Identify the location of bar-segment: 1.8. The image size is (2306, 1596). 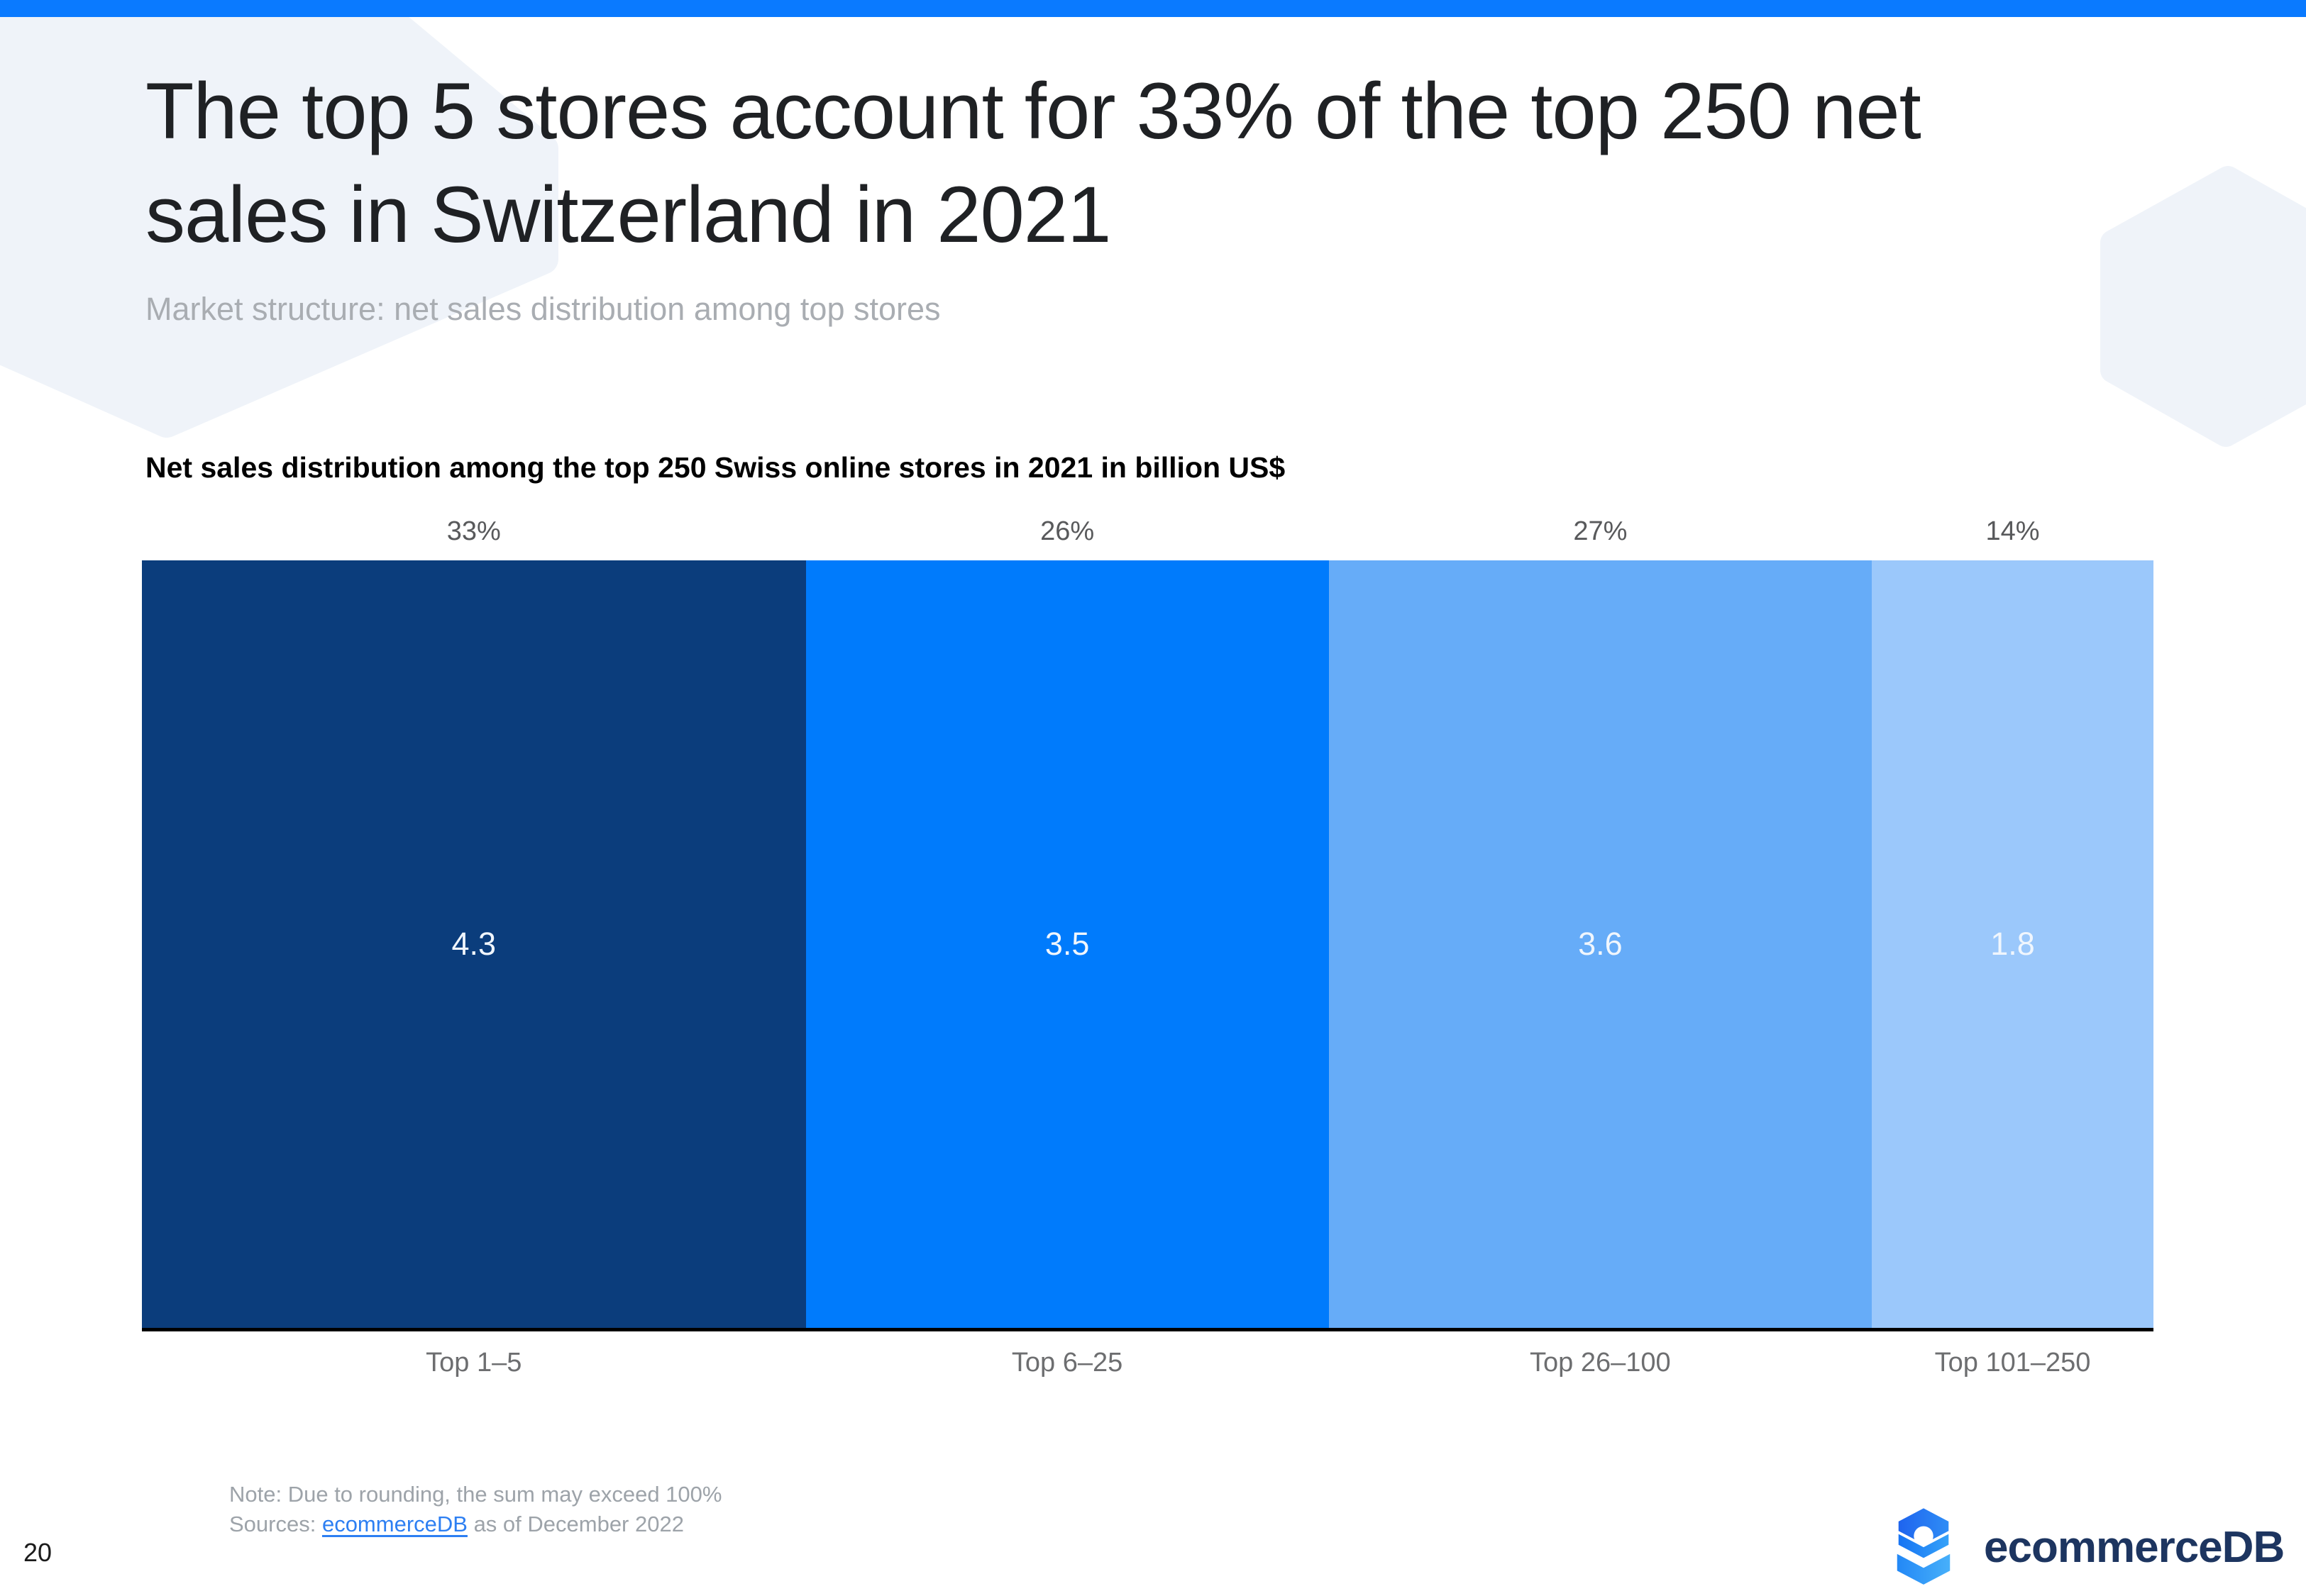
(2012, 944).